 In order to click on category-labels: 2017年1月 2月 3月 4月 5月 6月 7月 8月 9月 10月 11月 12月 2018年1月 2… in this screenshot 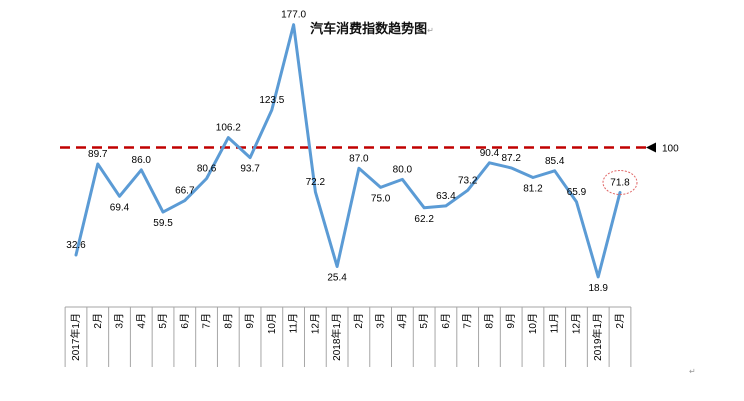, I will do `click(347, 337)`.